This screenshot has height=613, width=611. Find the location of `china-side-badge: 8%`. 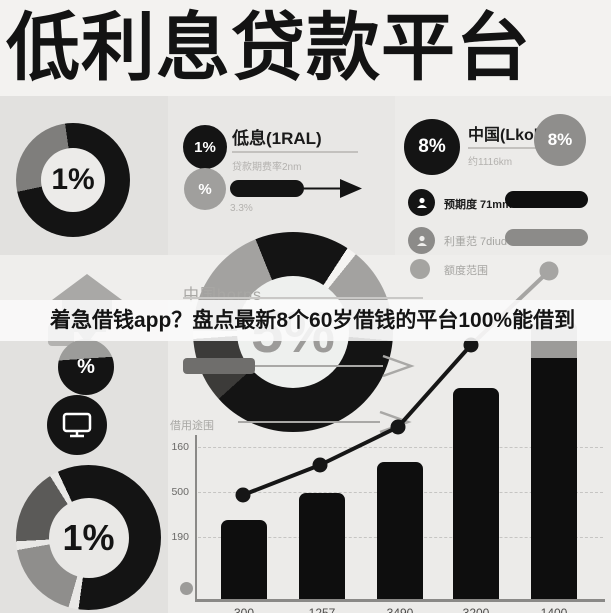

china-side-badge: 8% is located at coordinates (560, 140).